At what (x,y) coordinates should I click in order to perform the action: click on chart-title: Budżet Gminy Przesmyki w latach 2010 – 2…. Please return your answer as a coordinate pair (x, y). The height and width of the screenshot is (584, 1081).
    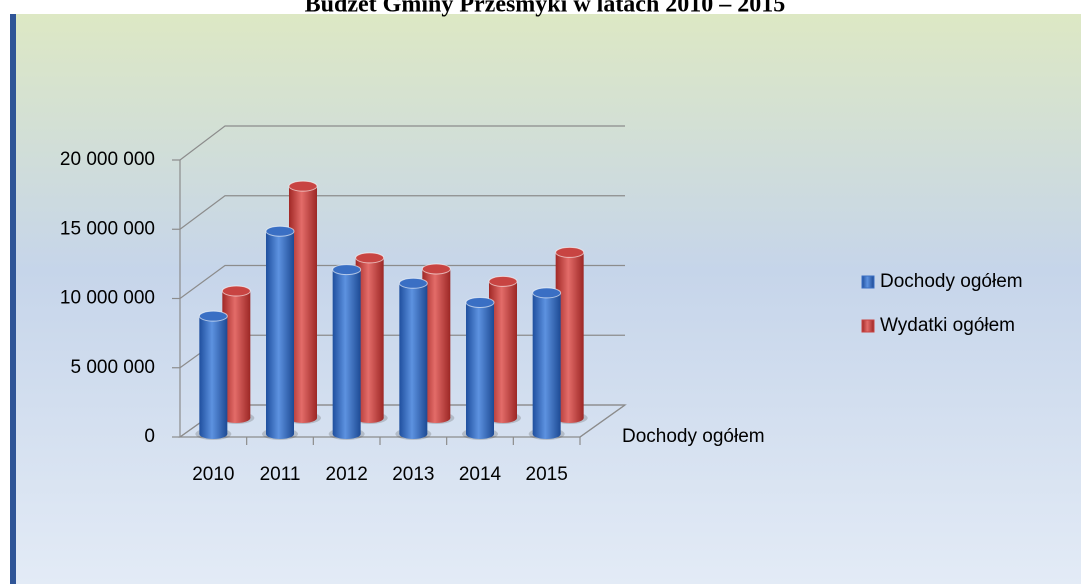
    Looking at the image, I should click on (545, 9).